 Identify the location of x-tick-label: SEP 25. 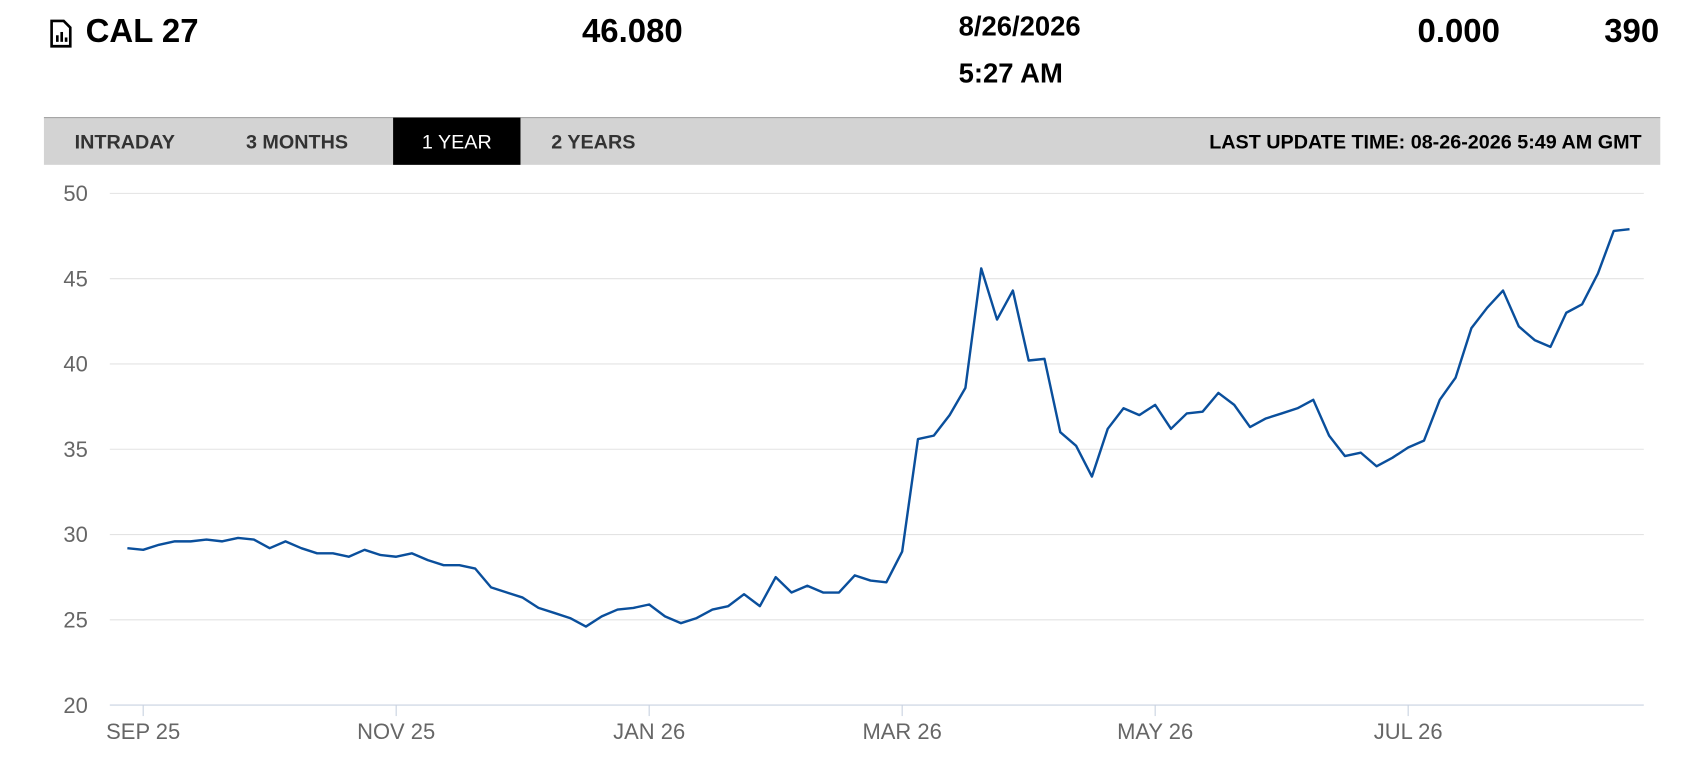
(143, 731).